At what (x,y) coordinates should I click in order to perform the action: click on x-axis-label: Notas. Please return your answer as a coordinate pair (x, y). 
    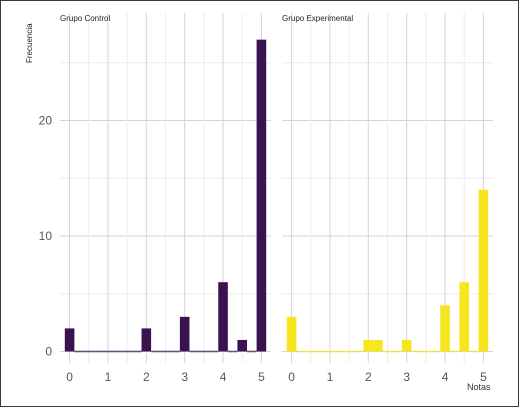
    Looking at the image, I should click on (479, 387).